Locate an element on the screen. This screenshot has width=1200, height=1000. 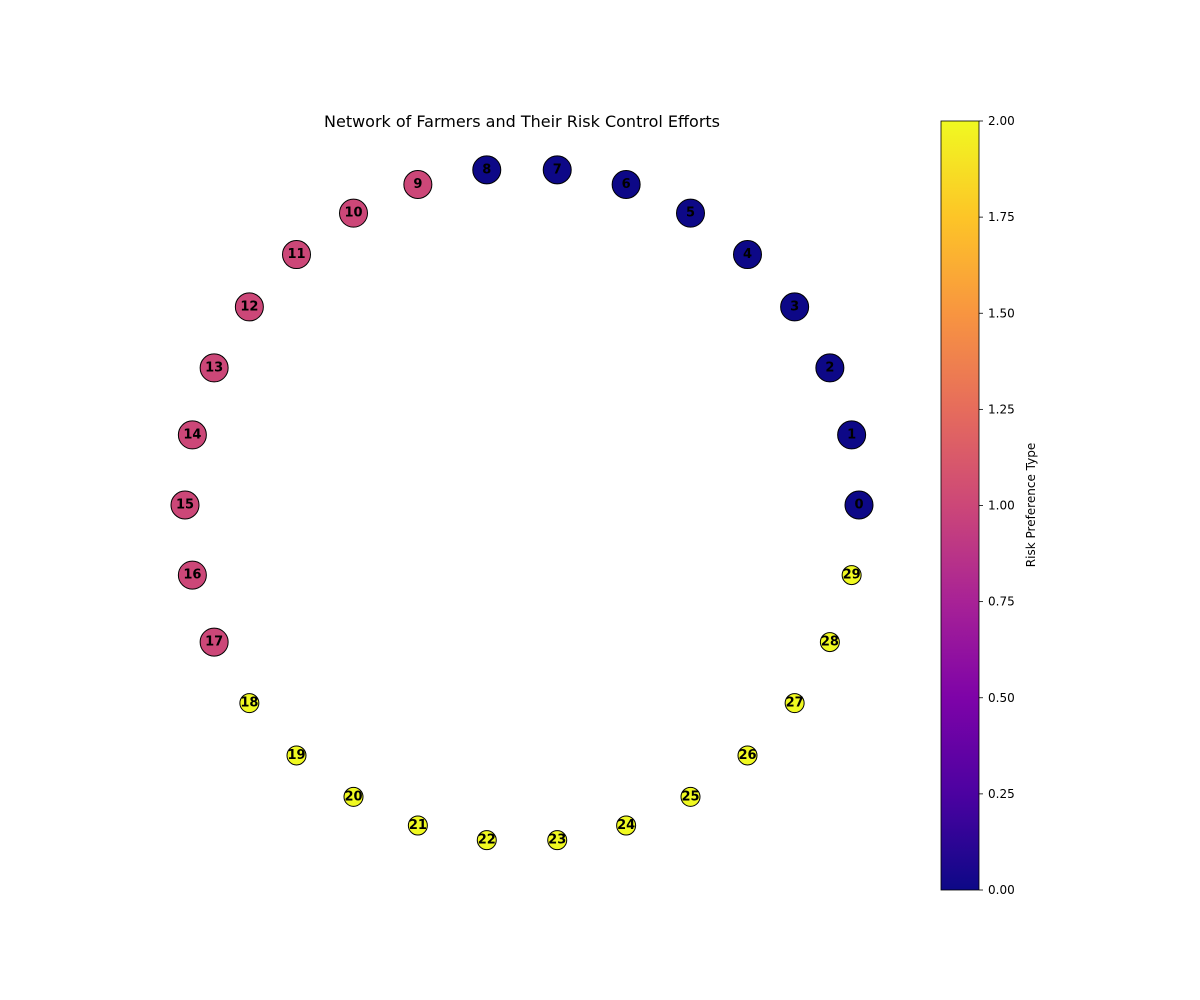
node-label: 9 is located at coordinates (417, 184).